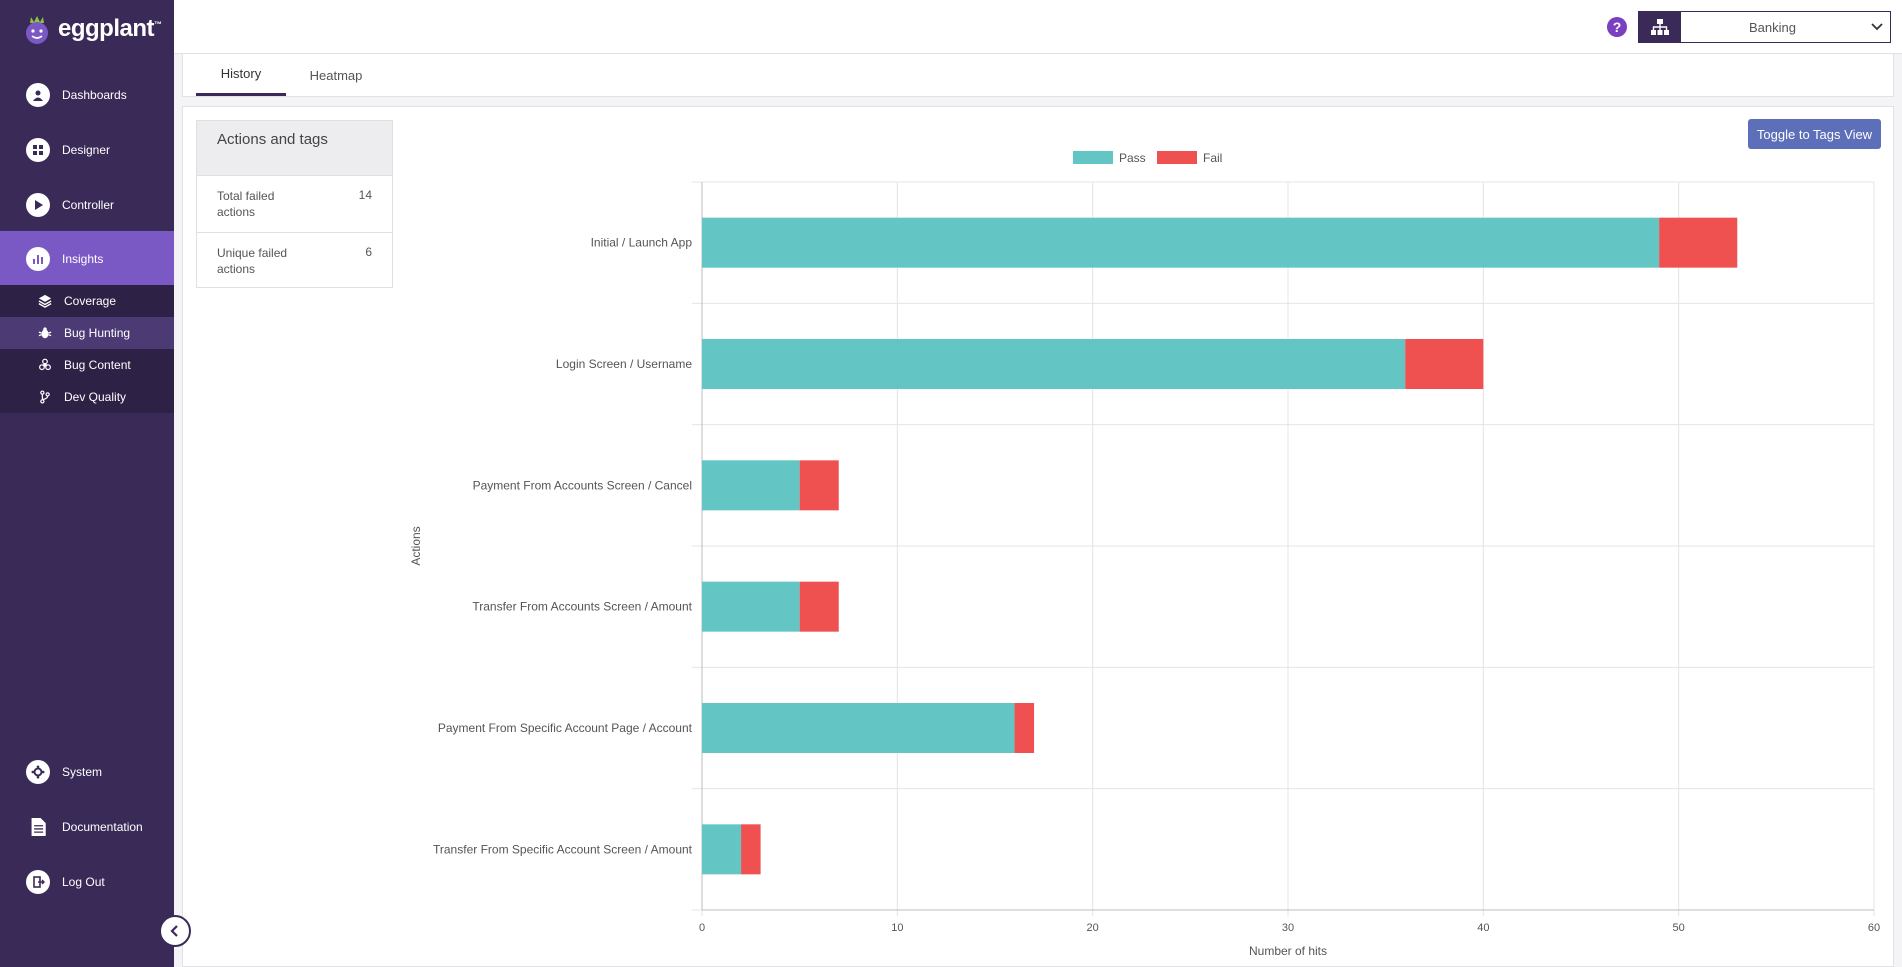 The width and height of the screenshot is (1902, 967). I want to click on tab-history: History, so click(241, 75).